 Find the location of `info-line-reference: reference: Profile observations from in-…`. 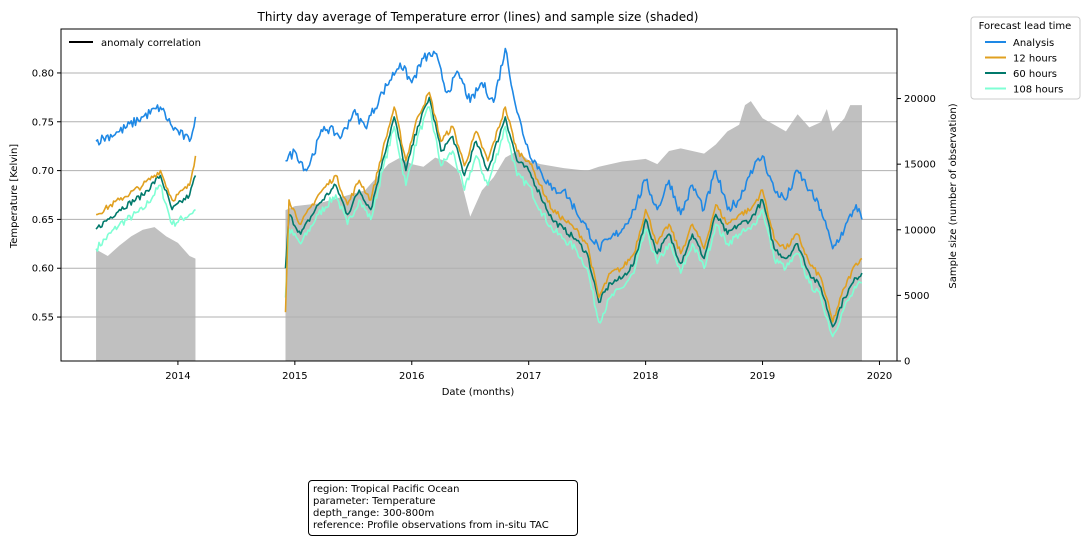

info-line-reference: reference: Profile observations from in-… is located at coordinates (431, 525).